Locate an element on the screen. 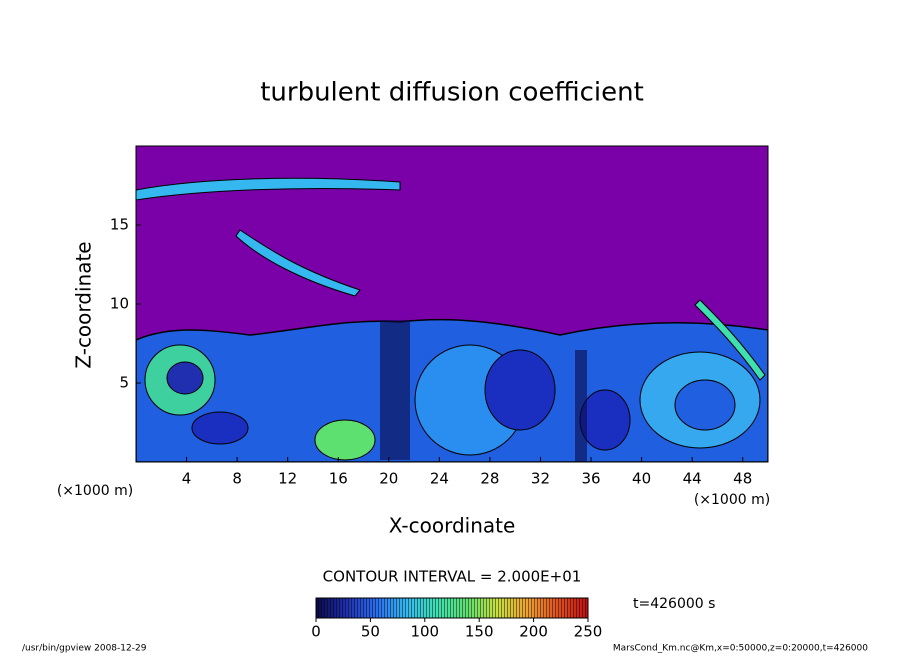 The width and height of the screenshot is (904, 658). x-tick-label: 16 is located at coordinates (338, 479).